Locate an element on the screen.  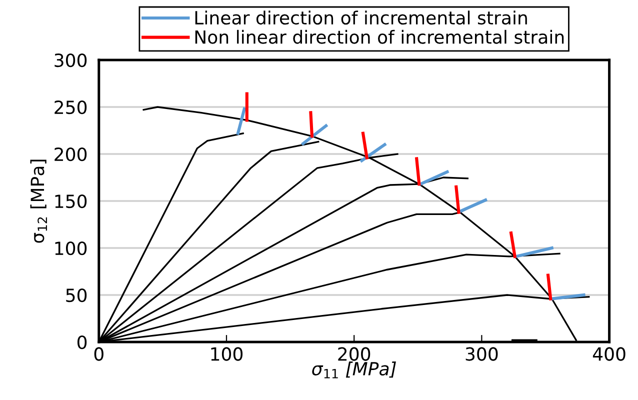
y-tick-label: 300 is located at coordinates (70, 60).